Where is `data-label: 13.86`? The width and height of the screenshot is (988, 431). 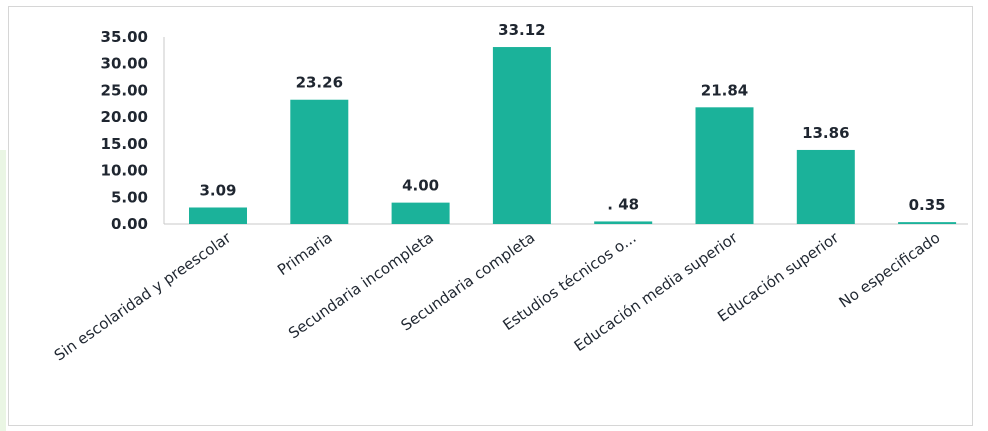
data-label: 13.86 is located at coordinates (825, 133).